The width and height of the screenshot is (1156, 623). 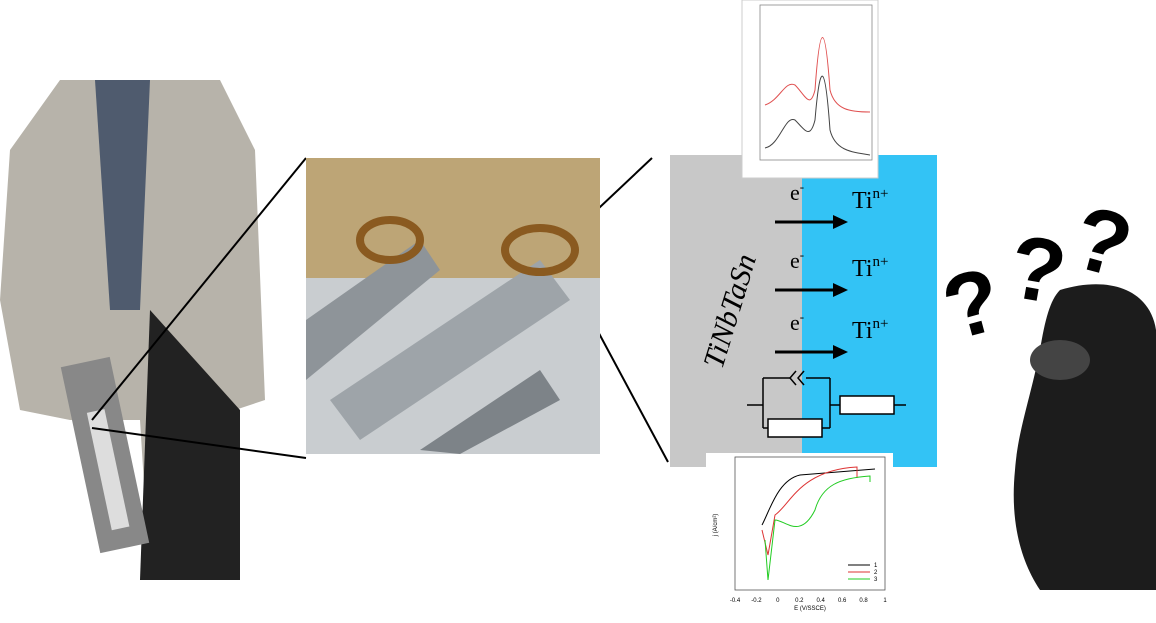 What do you see at coordinates (876, 573) in the screenshot?
I see `legend-label: 2` at bounding box center [876, 573].